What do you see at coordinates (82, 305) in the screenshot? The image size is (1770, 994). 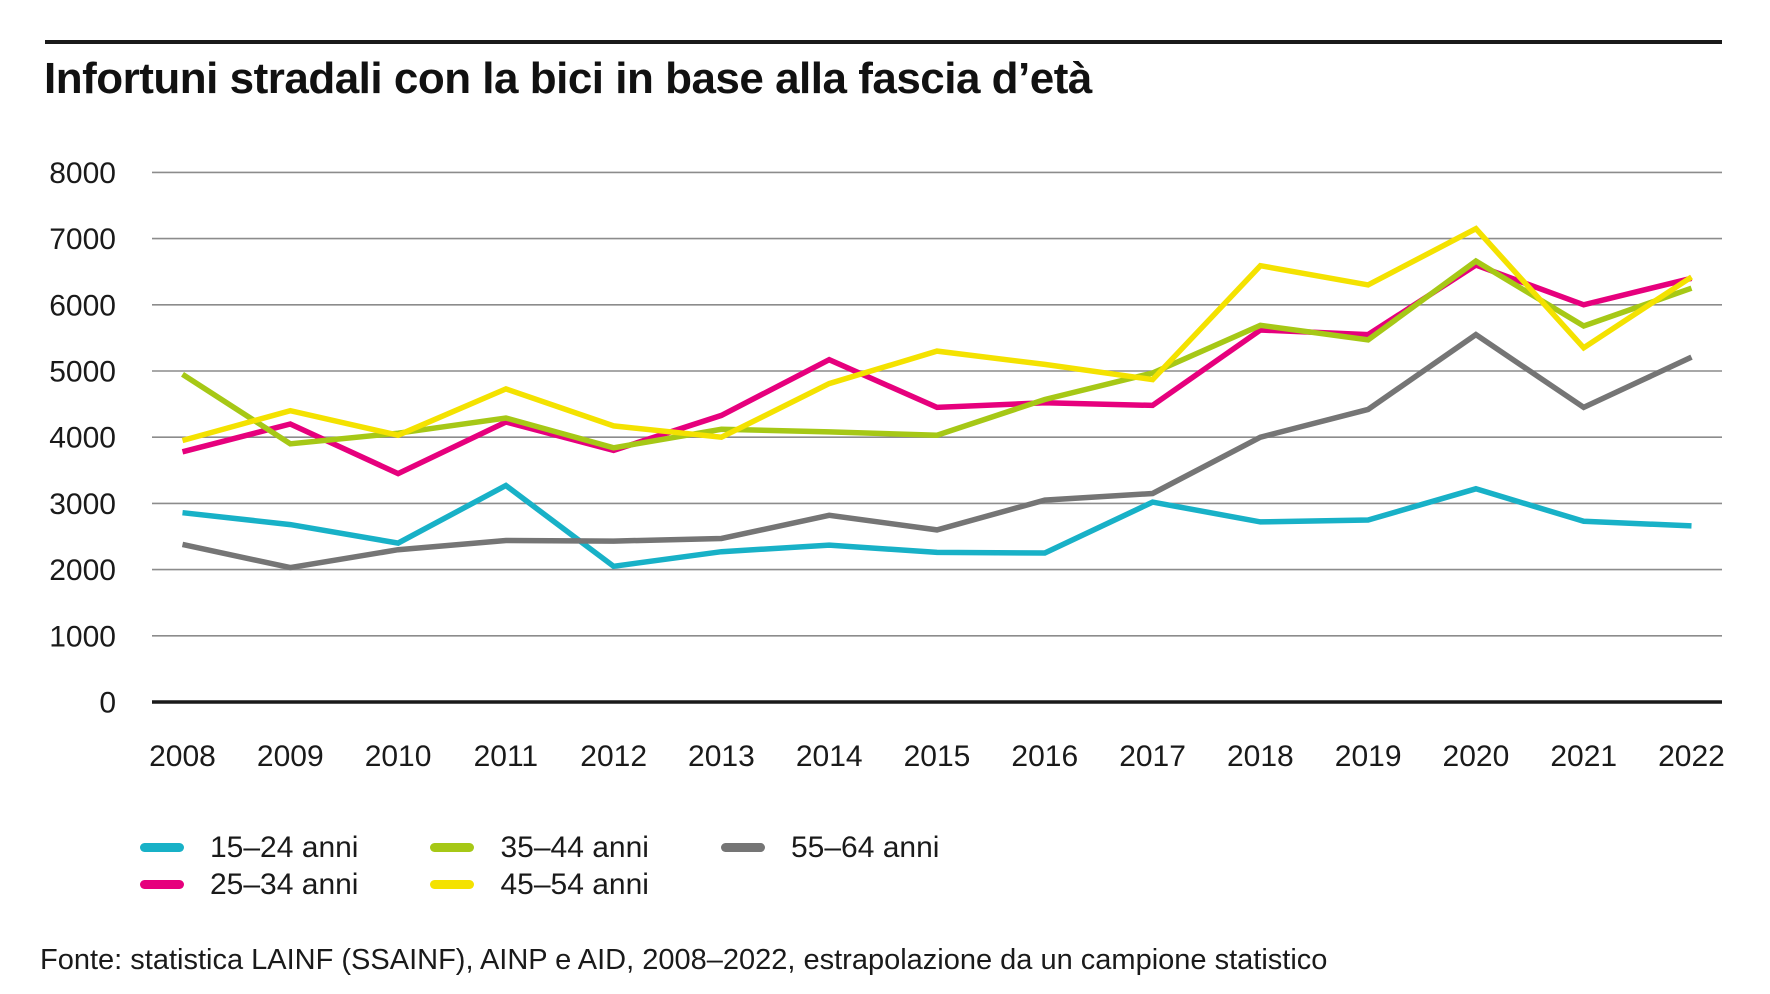 I see `y-tick-label: 6000` at bounding box center [82, 305].